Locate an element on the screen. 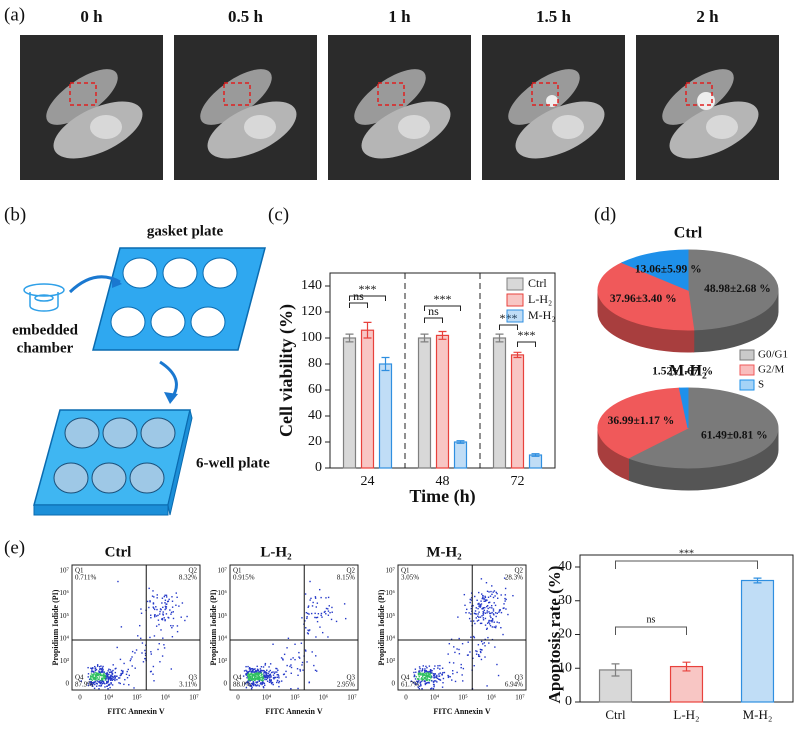 The width and height of the screenshot is (798, 729). x-axis-title: FITC Annexin V is located at coordinates (461, 711).